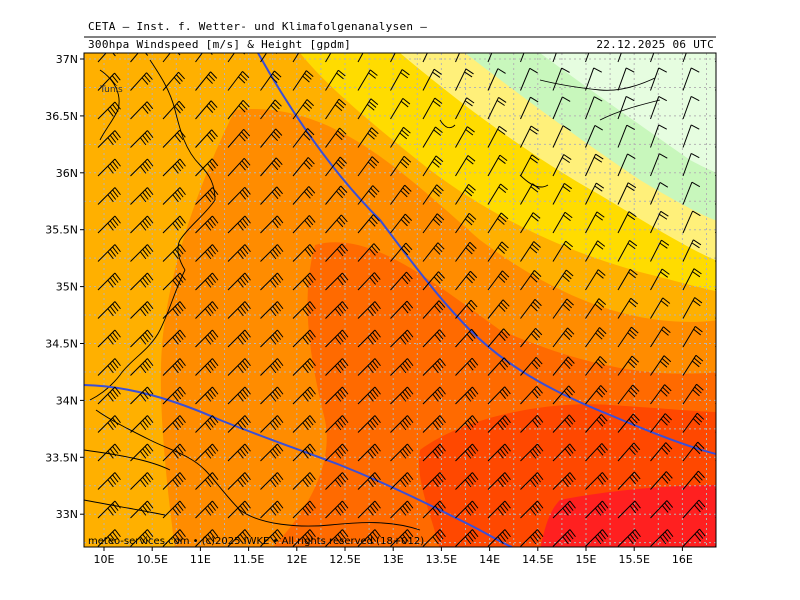 Image resolution: width=800 pixels, height=600 pixels. I want to click on shade-band-red, so click(628, 516).